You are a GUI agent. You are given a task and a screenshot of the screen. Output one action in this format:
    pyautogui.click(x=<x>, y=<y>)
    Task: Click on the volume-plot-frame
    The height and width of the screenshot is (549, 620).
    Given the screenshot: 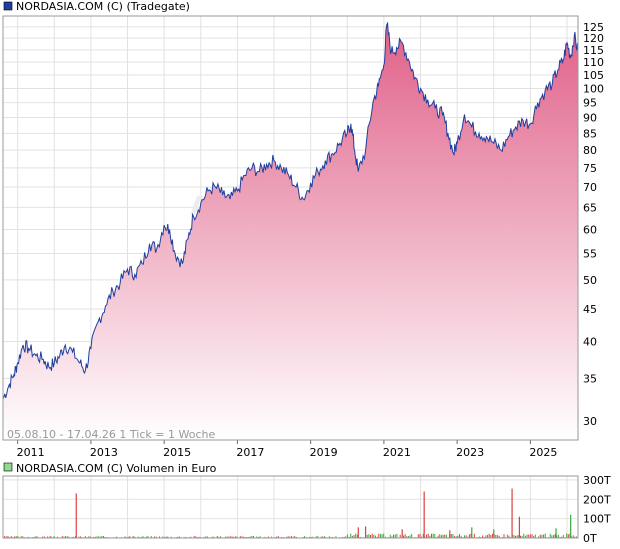 What is the action you would take?
    pyautogui.click(x=290, y=507)
    